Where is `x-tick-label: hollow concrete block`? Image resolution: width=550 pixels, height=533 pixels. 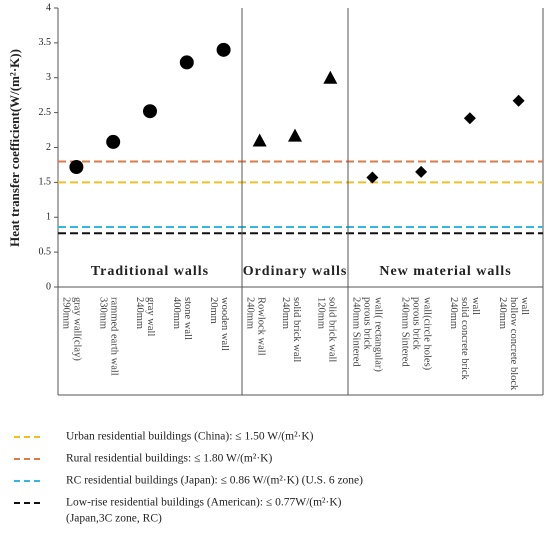
x-tick-label: hollow concrete block is located at coordinates (513, 344).